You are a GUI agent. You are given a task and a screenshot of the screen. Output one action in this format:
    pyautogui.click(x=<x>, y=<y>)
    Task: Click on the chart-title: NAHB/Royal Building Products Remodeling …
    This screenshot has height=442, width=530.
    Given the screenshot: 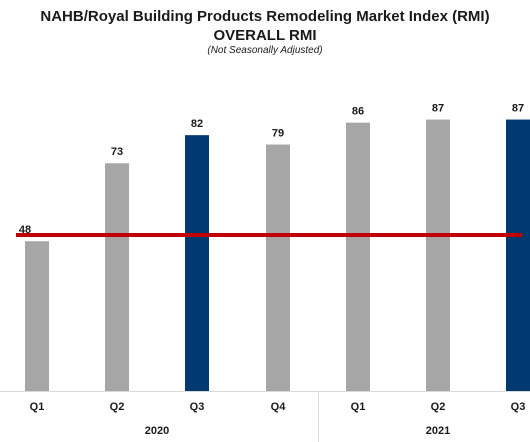 What is the action you would take?
    pyautogui.click(x=265, y=16)
    